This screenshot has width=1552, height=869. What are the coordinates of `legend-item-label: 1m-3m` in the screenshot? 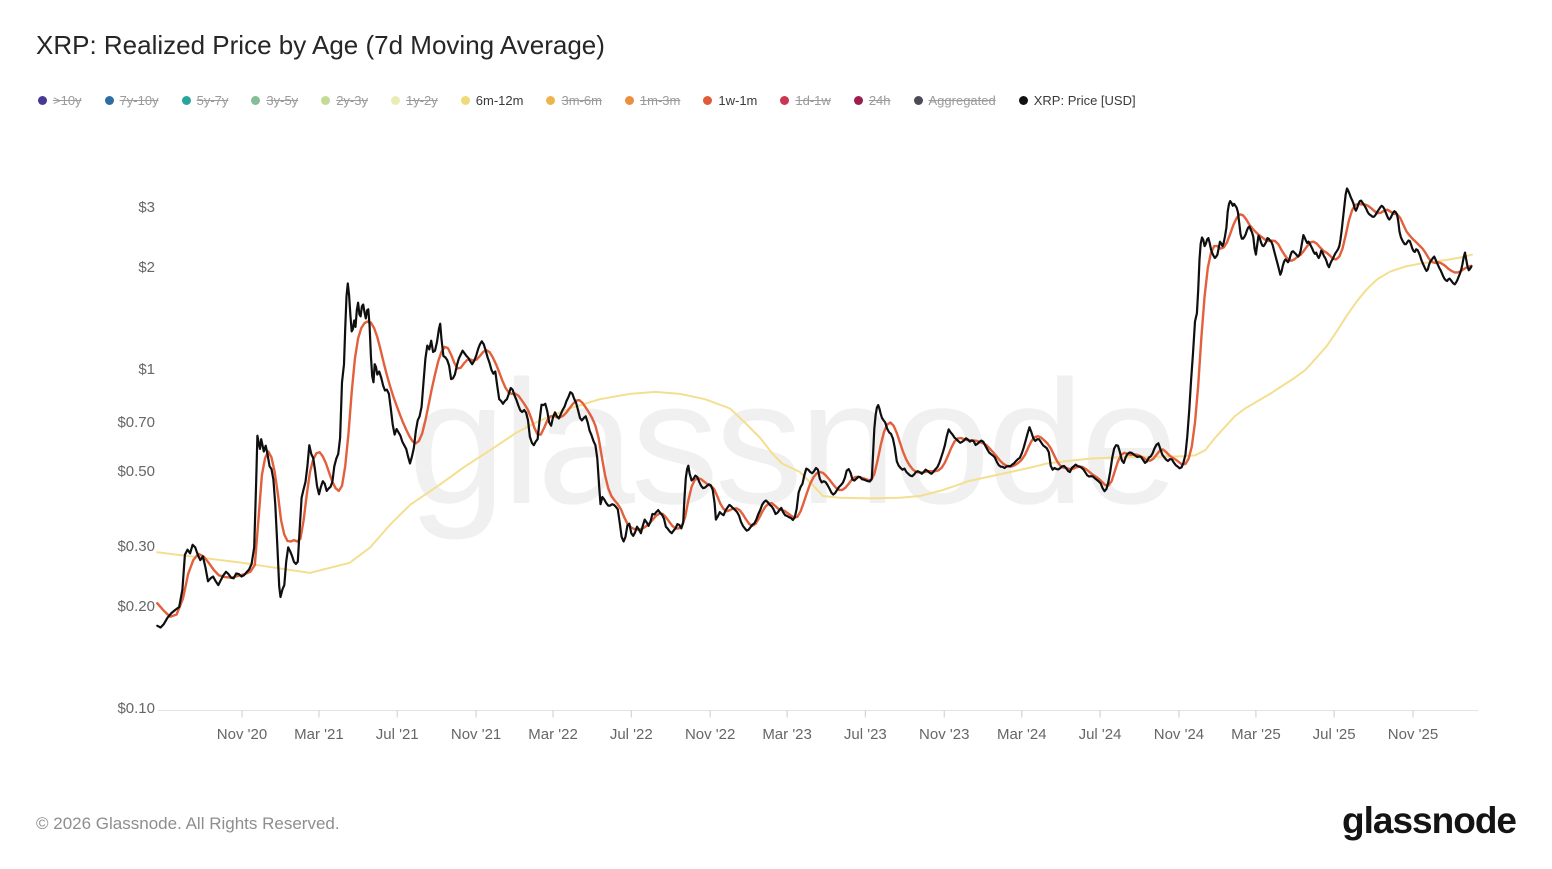 It's located at (660, 100).